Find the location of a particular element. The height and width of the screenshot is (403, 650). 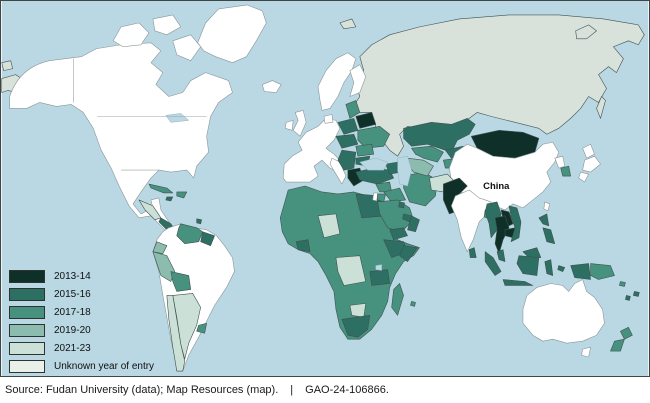

region-tasmania is located at coordinates (586, 352).